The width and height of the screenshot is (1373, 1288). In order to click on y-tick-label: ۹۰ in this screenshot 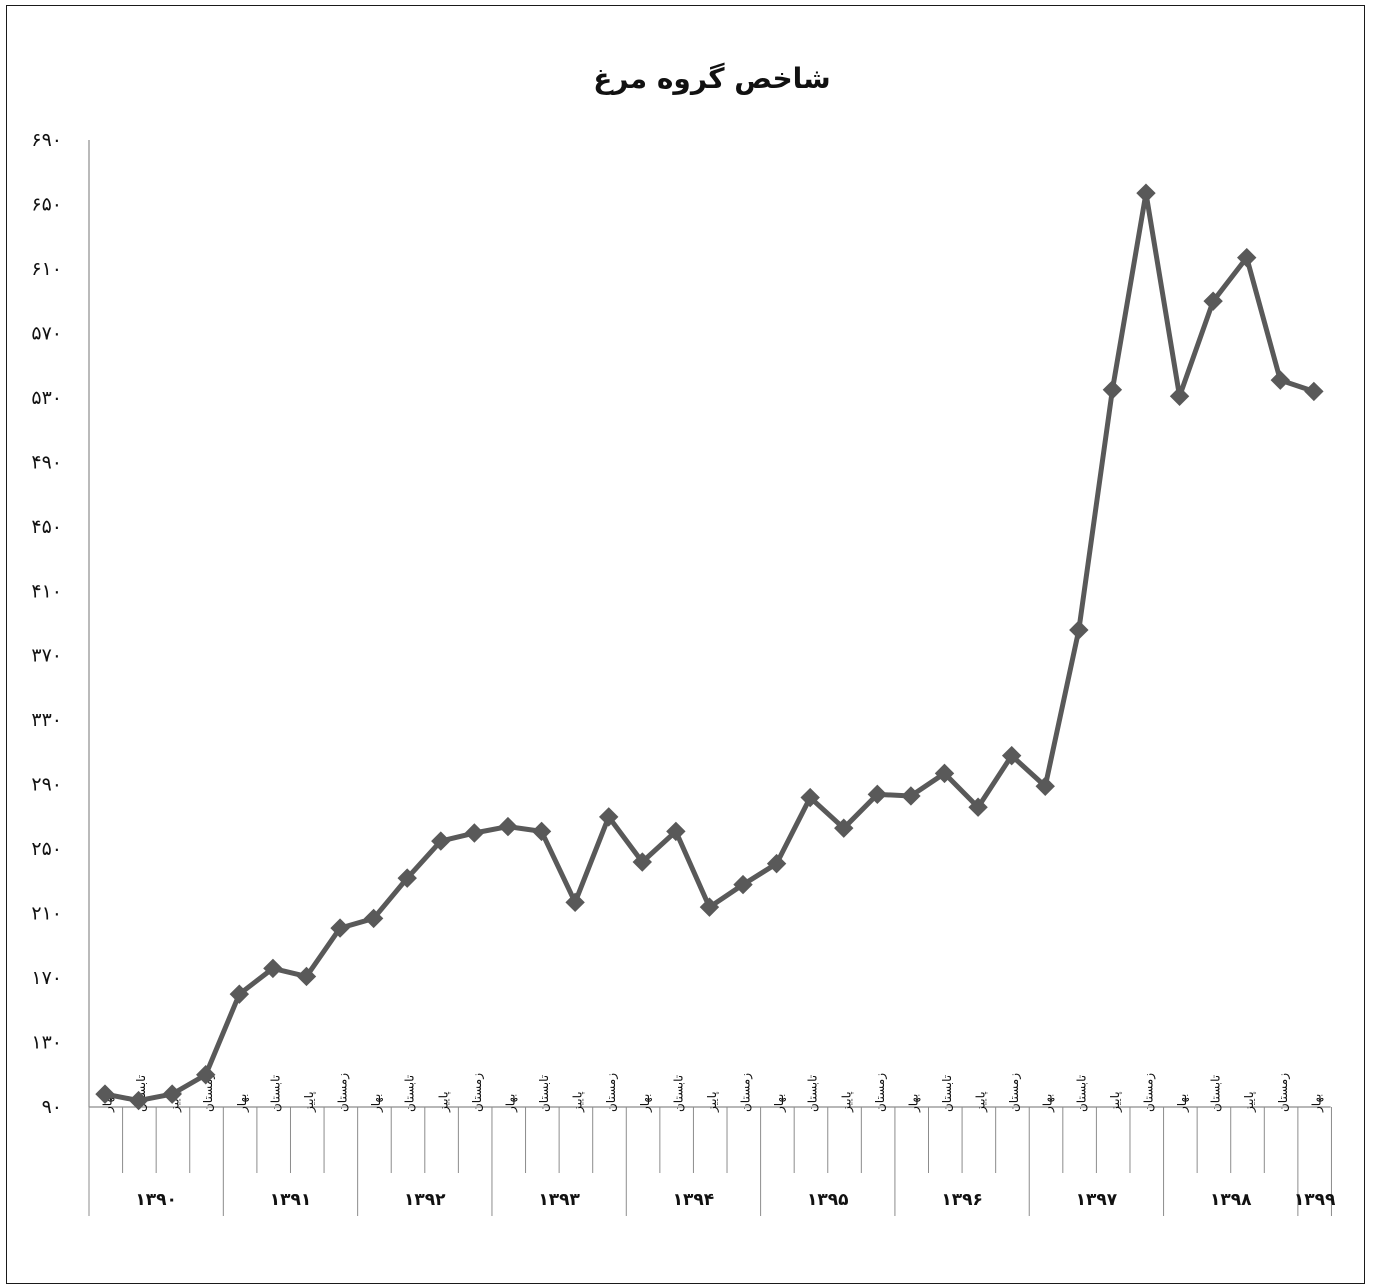, I will do `click(52, 1107)`.